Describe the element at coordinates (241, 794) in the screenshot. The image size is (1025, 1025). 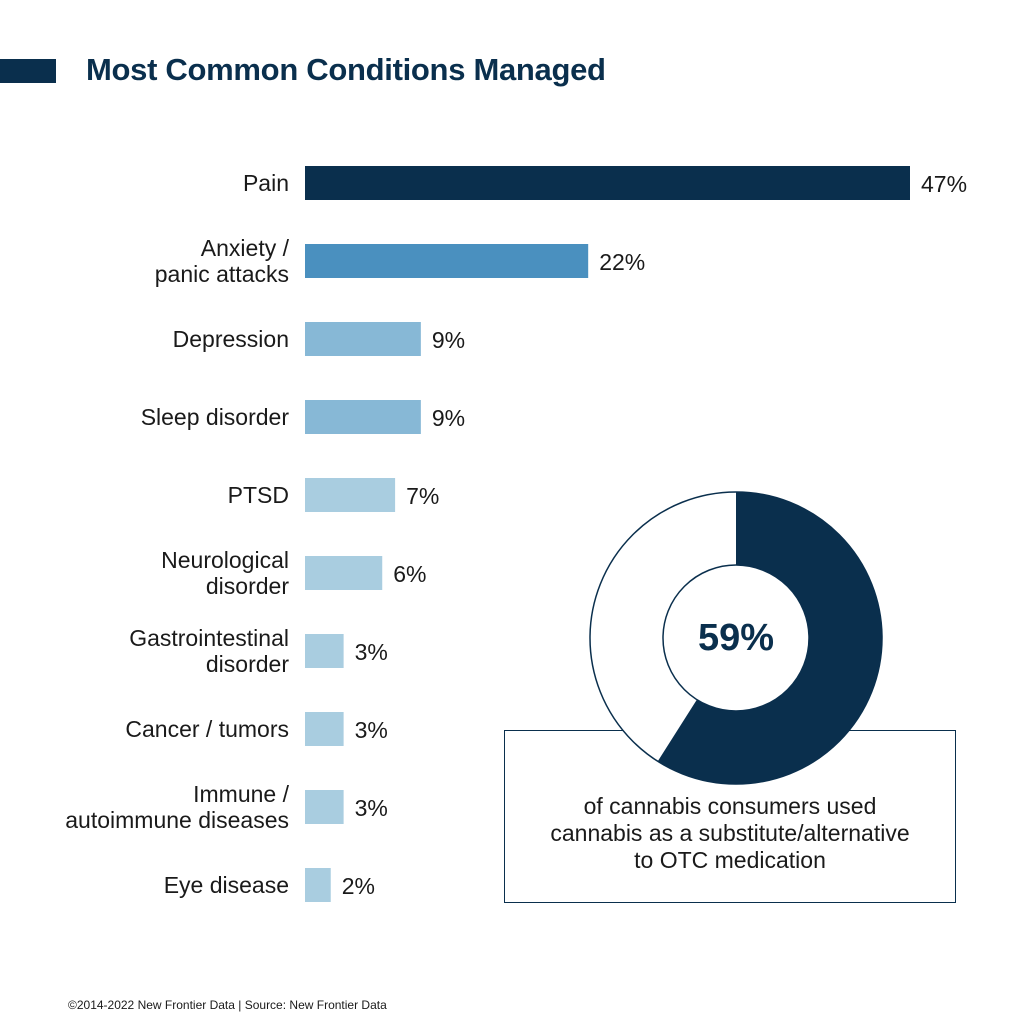
I see `category-label: Immune /` at that location.